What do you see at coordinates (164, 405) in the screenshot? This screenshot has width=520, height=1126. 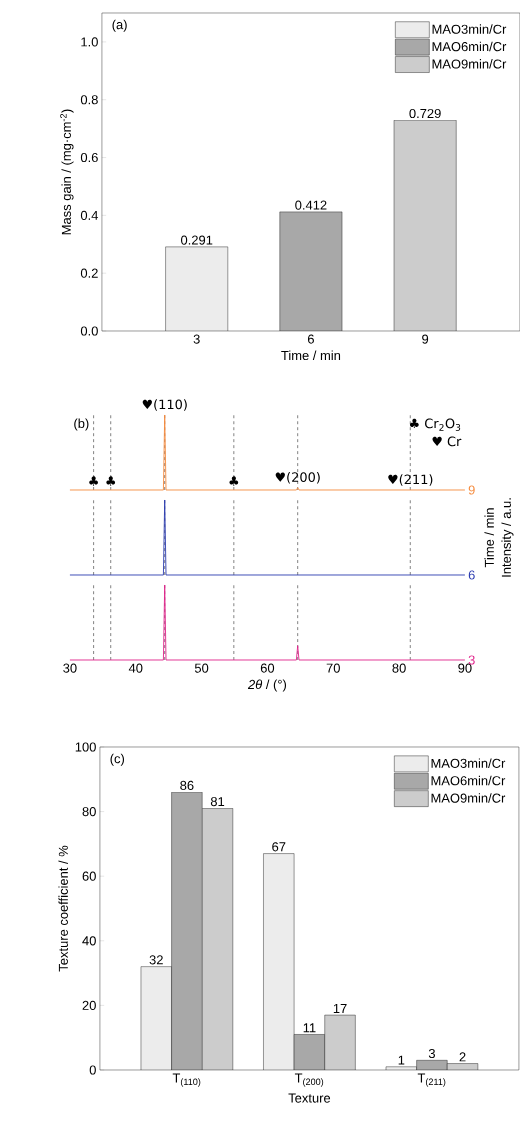 I see `ref-line-label: ♥(110)` at bounding box center [164, 405].